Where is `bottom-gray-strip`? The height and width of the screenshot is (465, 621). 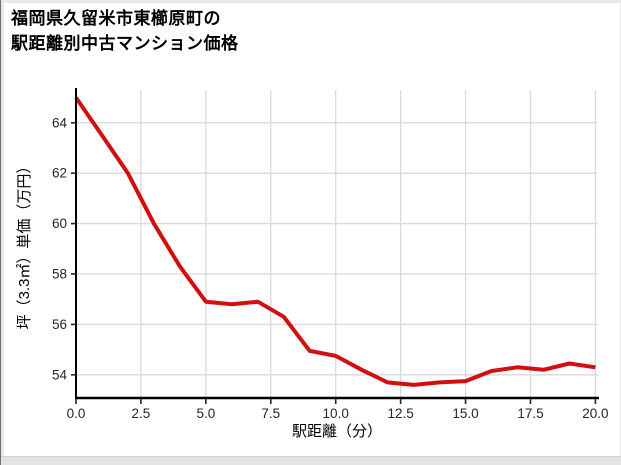 bottom-gray-strip is located at coordinates (311, 460).